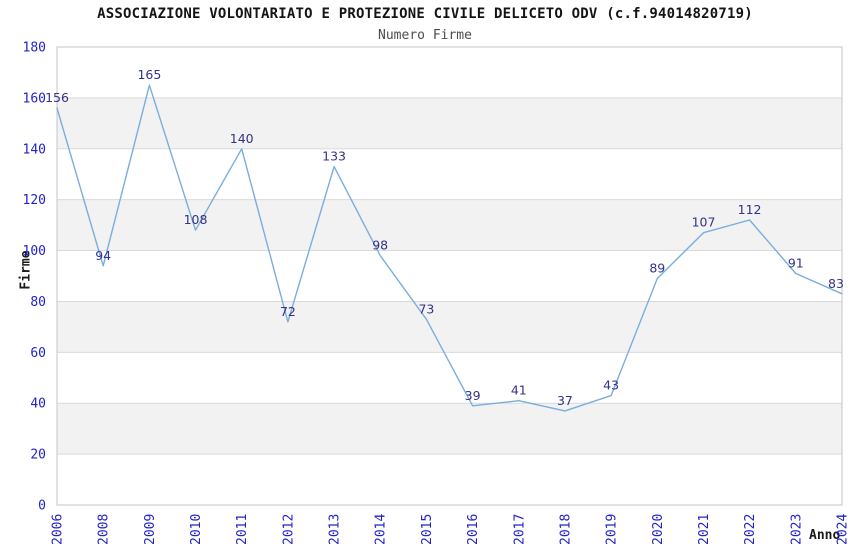 This screenshot has width=850, height=550. Describe the element at coordinates (825, 535) in the screenshot. I see `x-axis-title: Anno` at that location.